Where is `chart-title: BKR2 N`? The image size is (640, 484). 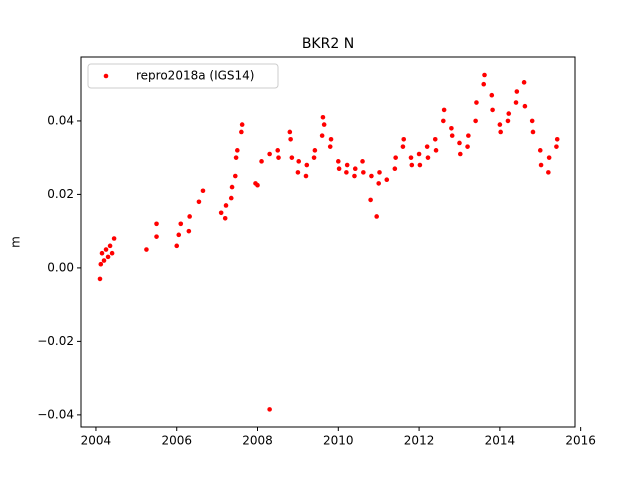 chart-title: BKR2 N is located at coordinates (328, 44).